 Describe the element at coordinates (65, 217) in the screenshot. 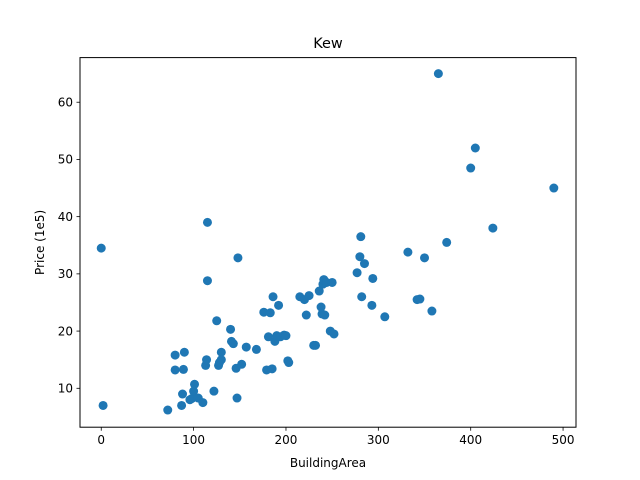

I see `y-tick-label: 40` at that location.